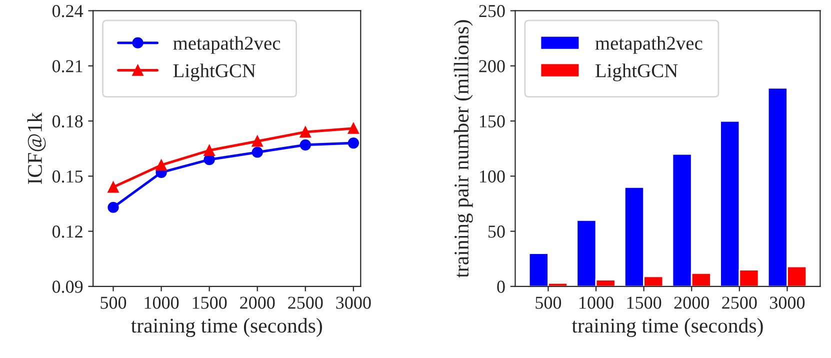  Describe the element at coordinates (67, 121) in the screenshot. I see `y-tick-label: 0.18` at that location.